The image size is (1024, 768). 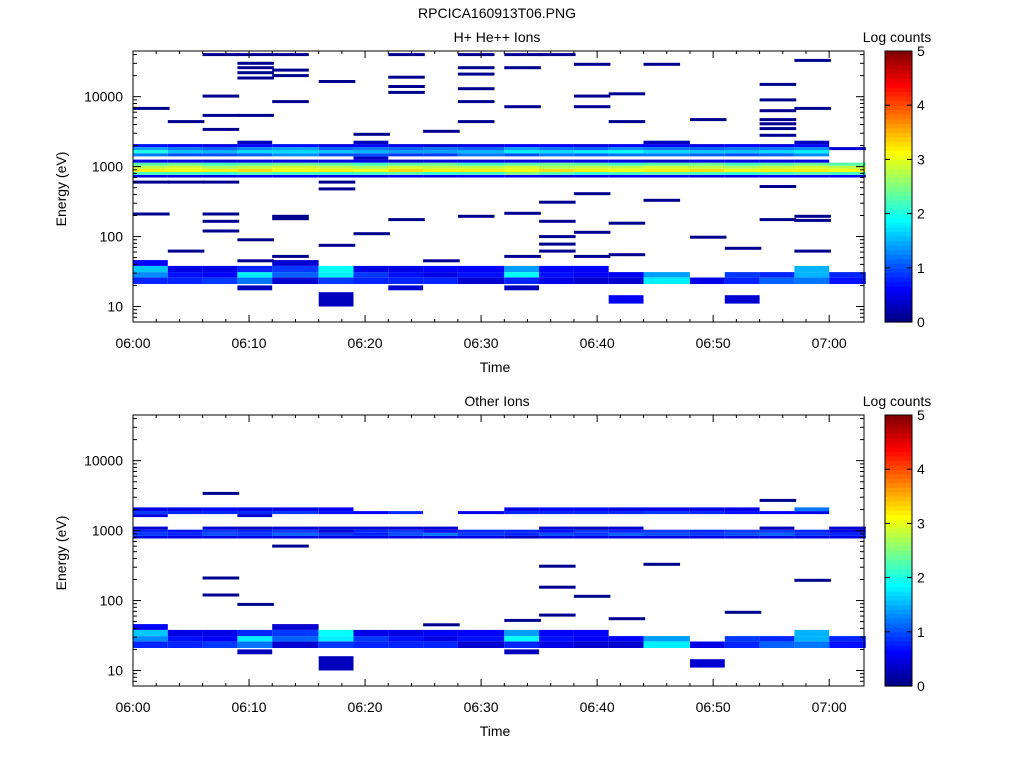 I want to click on colorbar: 0 1 2 3 4 5, so click(x=904, y=550).